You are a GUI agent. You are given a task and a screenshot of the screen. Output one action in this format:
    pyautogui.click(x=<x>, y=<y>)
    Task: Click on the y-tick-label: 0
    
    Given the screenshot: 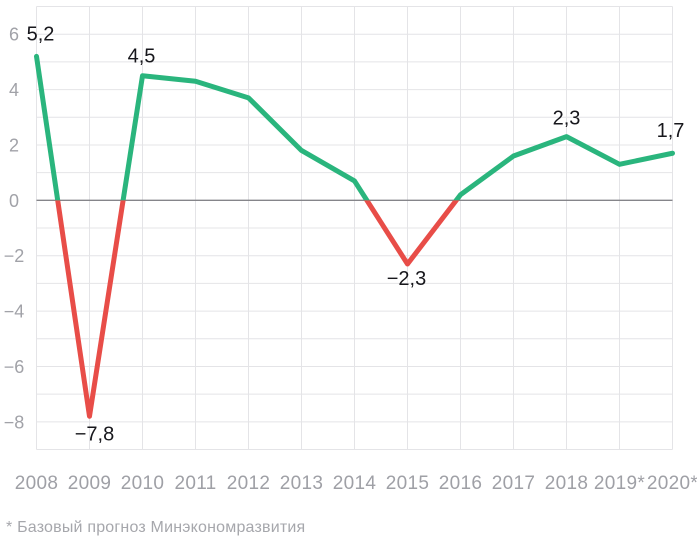 What is the action you would take?
    pyautogui.click(x=14, y=201)
    